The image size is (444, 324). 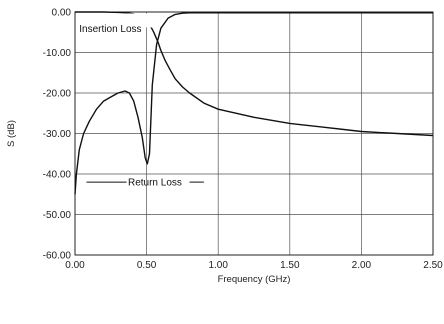 I want to click on x-tick-label: 0.50, so click(x=147, y=265).